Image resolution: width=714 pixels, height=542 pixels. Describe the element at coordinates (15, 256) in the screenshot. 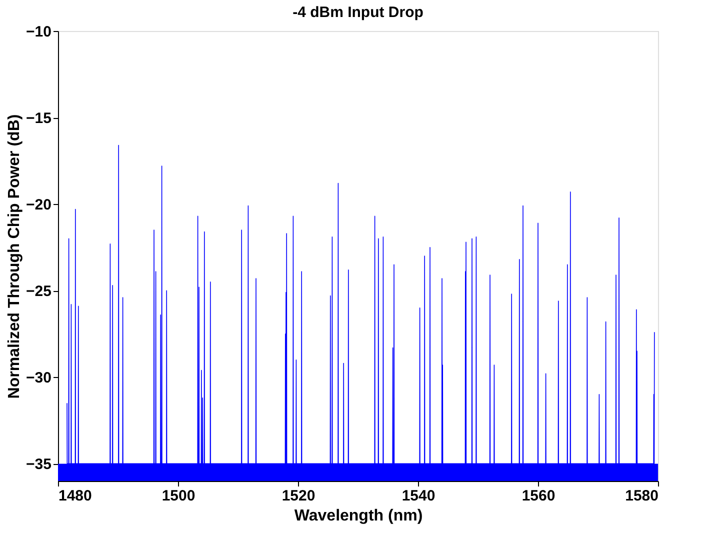

I see `y-axis-title: Normalized Through Chip Power (dB)` at that location.